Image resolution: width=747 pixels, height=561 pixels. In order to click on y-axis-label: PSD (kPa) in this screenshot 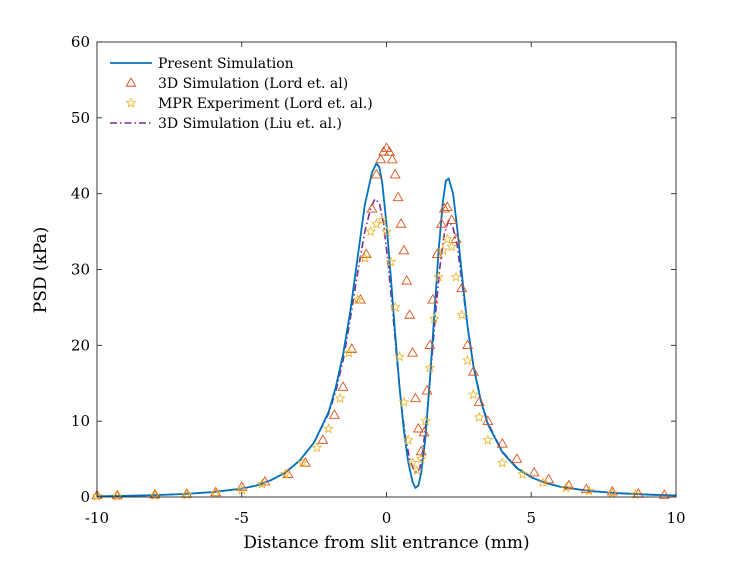, I will do `click(41, 270)`.